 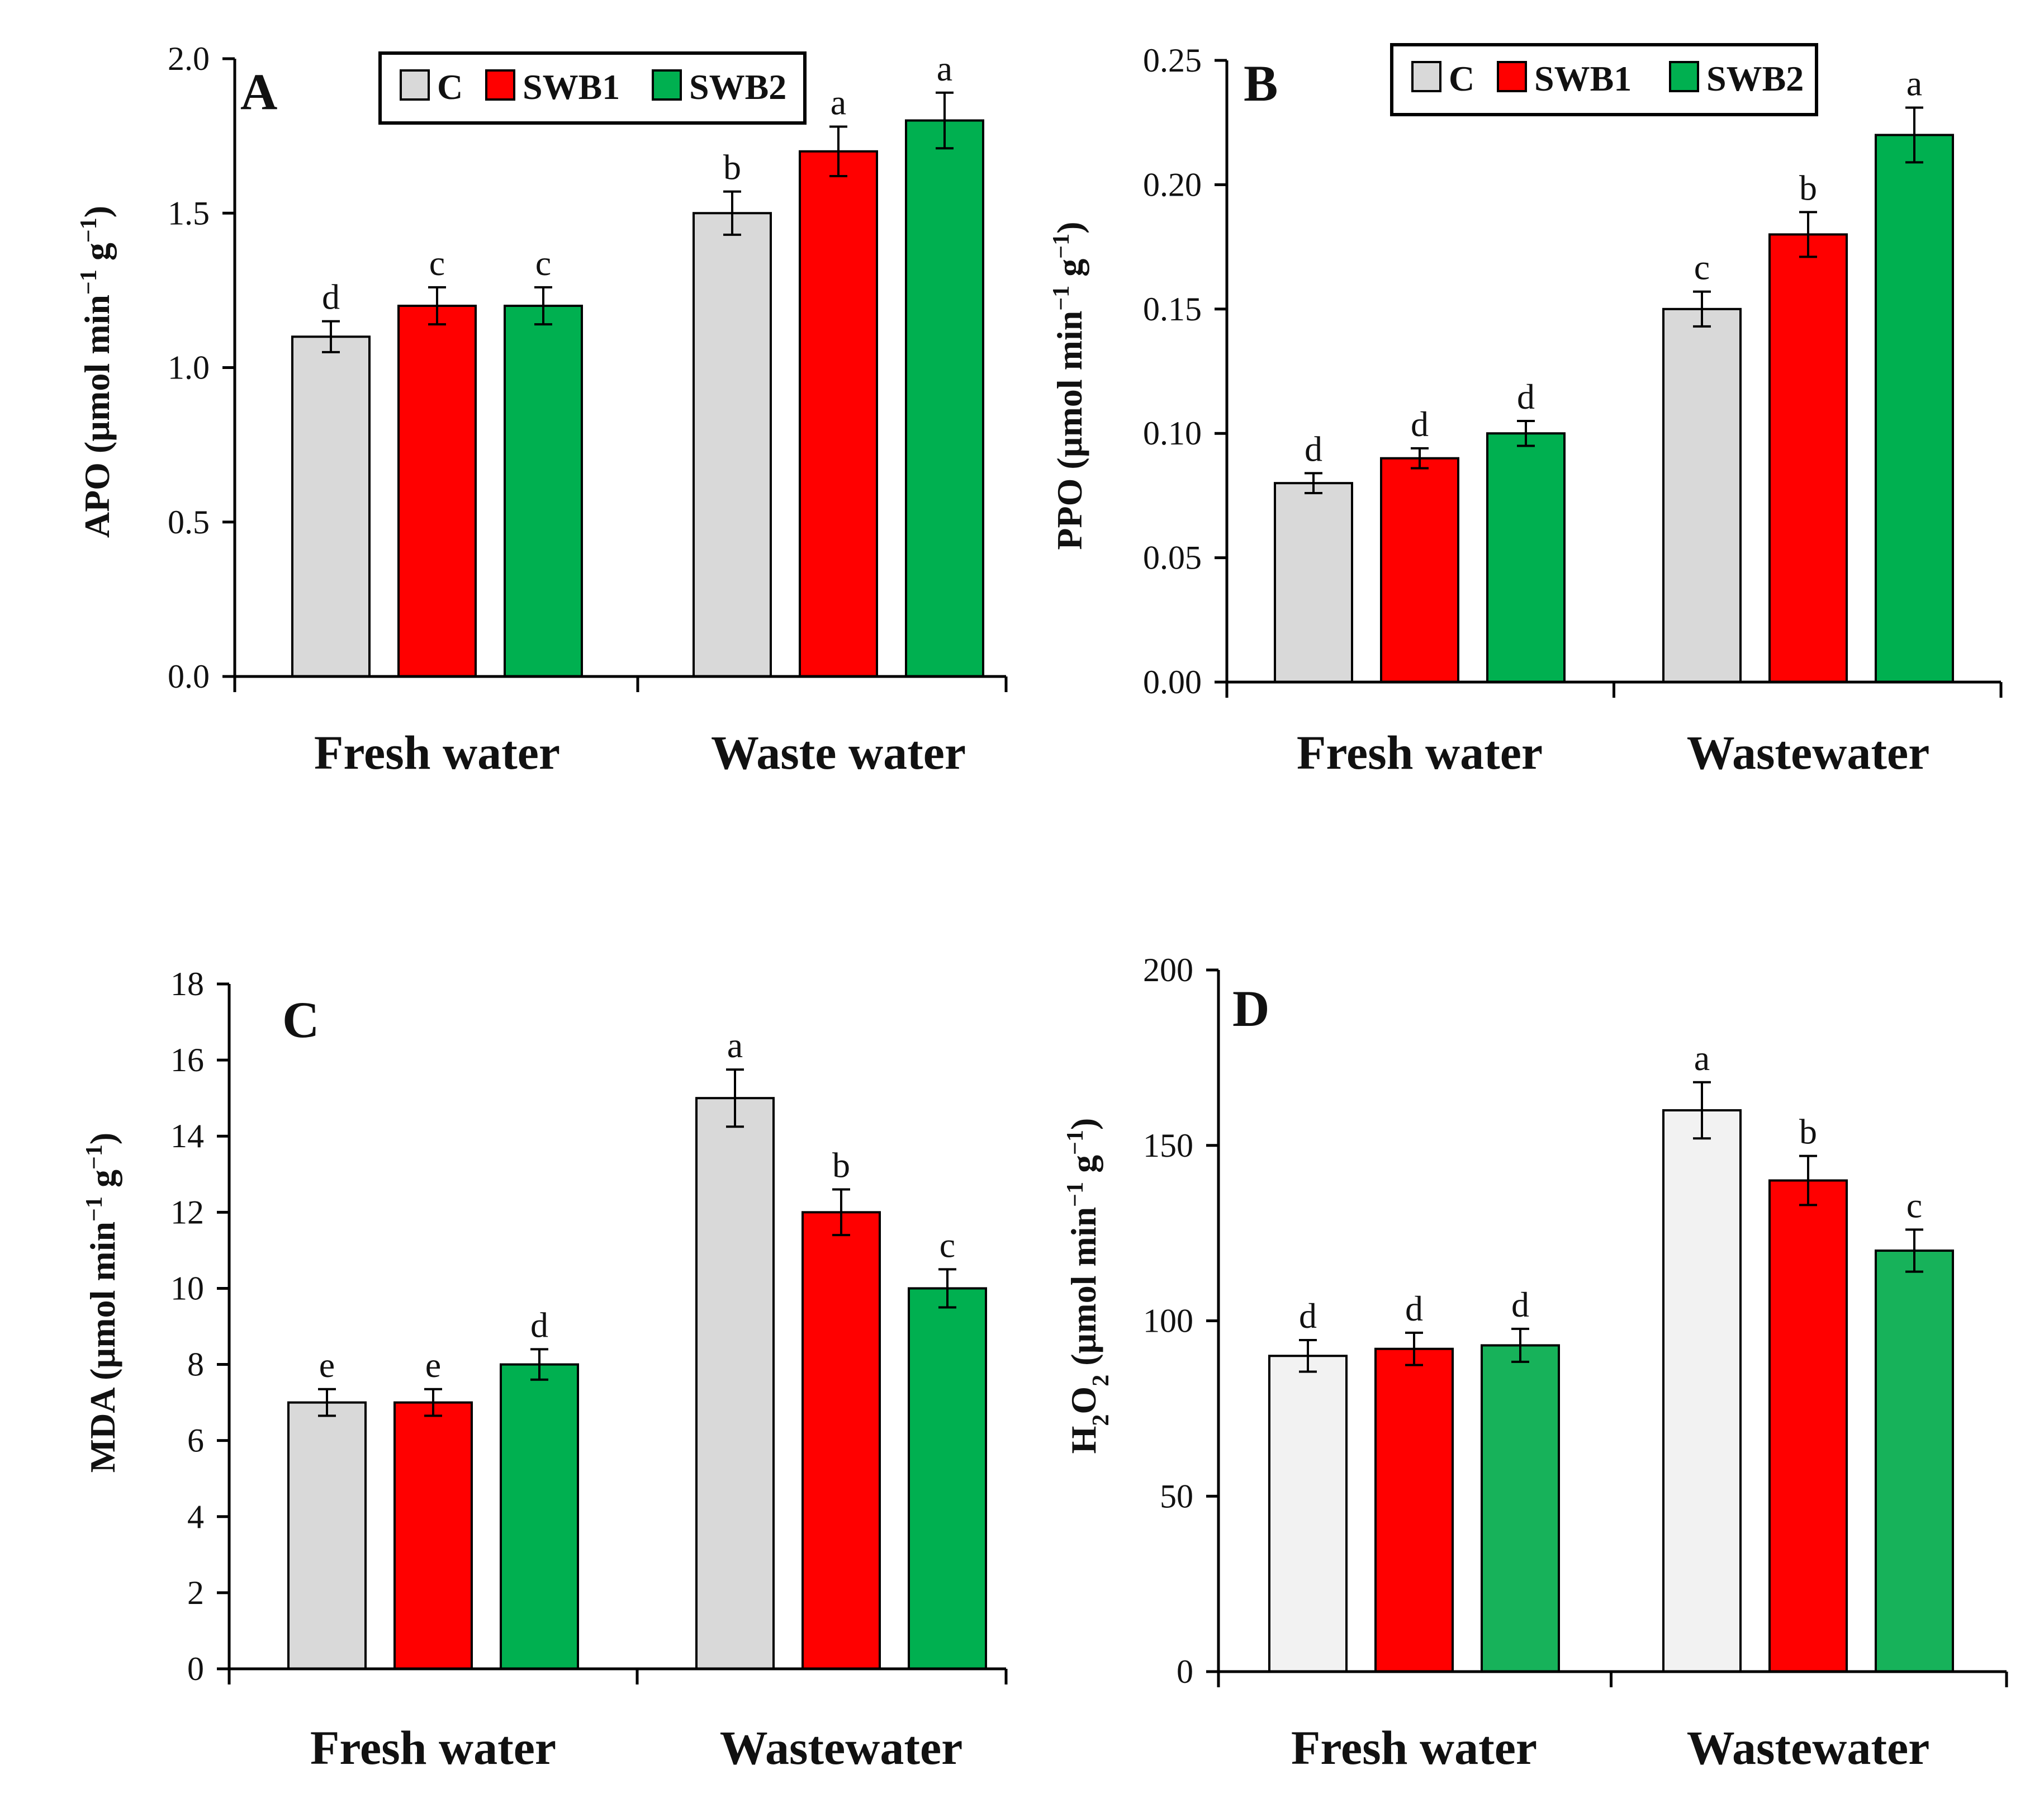 What do you see at coordinates (96, 372) in the screenshot?
I see `panel-a-y-axis-label: APO (µmol min−1 g−1)` at bounding box center [96, 372].